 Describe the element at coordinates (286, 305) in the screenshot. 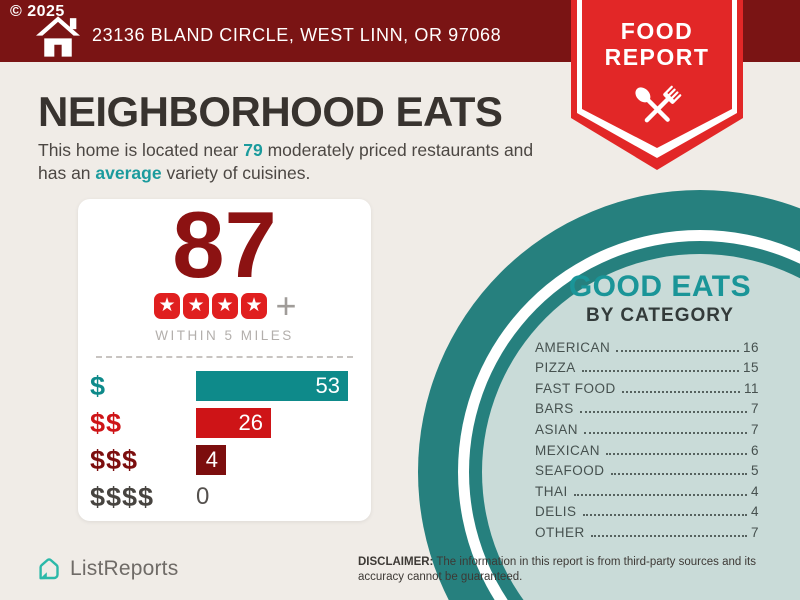

I see `plus-sign: +` at that location.